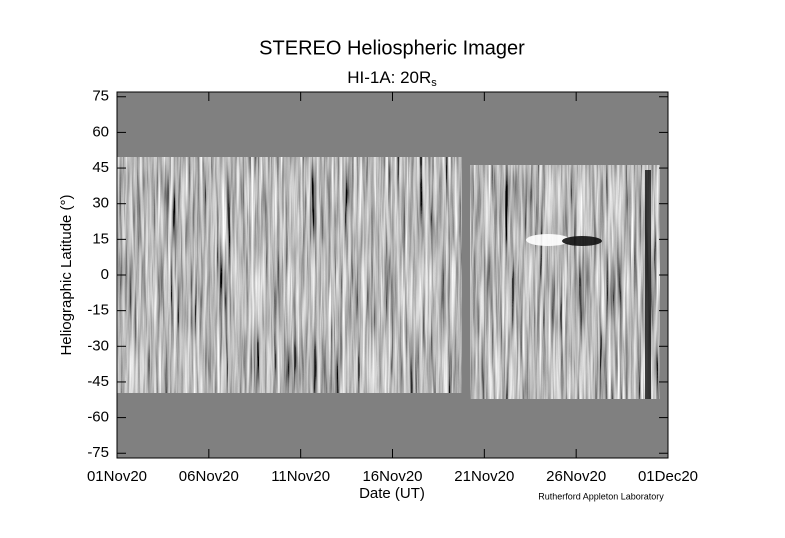  I want to click on y-axis-label: Heliographic Latitude (°), so click(66, 274).